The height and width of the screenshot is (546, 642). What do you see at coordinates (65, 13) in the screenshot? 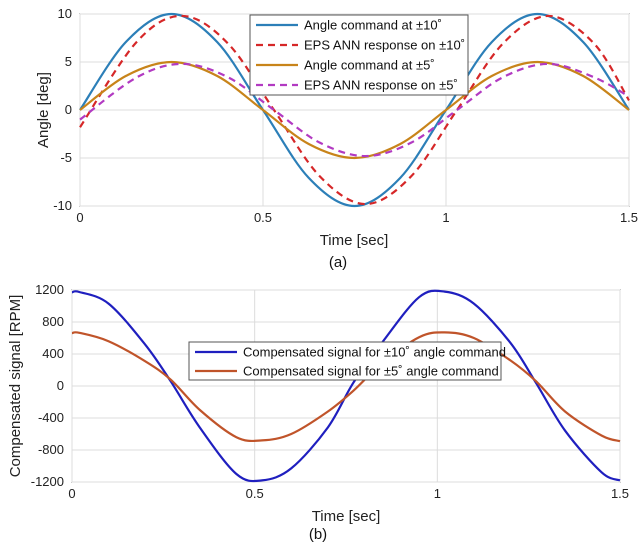
I see `y-tick-label: 10` at bounding box center [65, 13].